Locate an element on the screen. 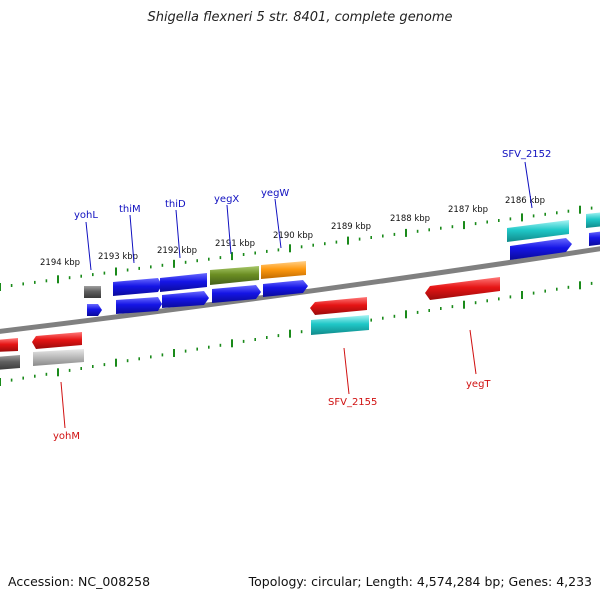 The width and height of the screenshot is (600, 600). scale-label-2186: 2186 kbp is located at coordinates (525, 201).